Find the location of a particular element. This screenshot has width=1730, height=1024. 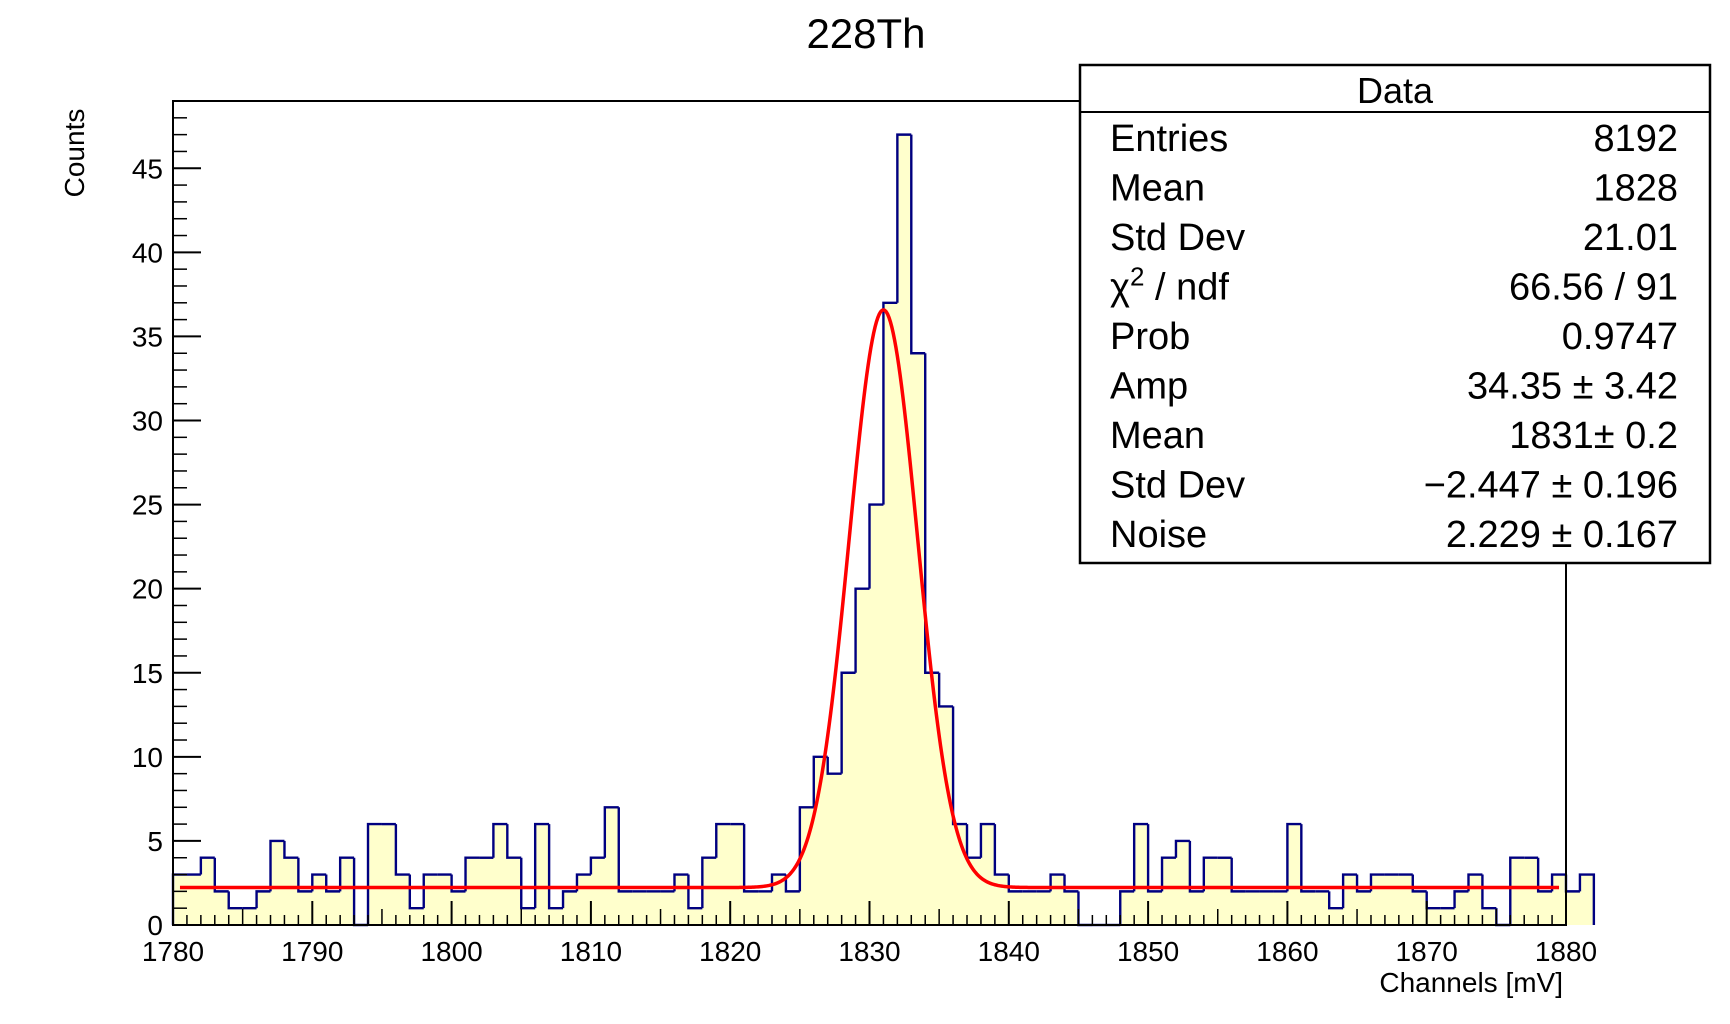

y-tick-label: 45 is located at coordinates (147, 168).